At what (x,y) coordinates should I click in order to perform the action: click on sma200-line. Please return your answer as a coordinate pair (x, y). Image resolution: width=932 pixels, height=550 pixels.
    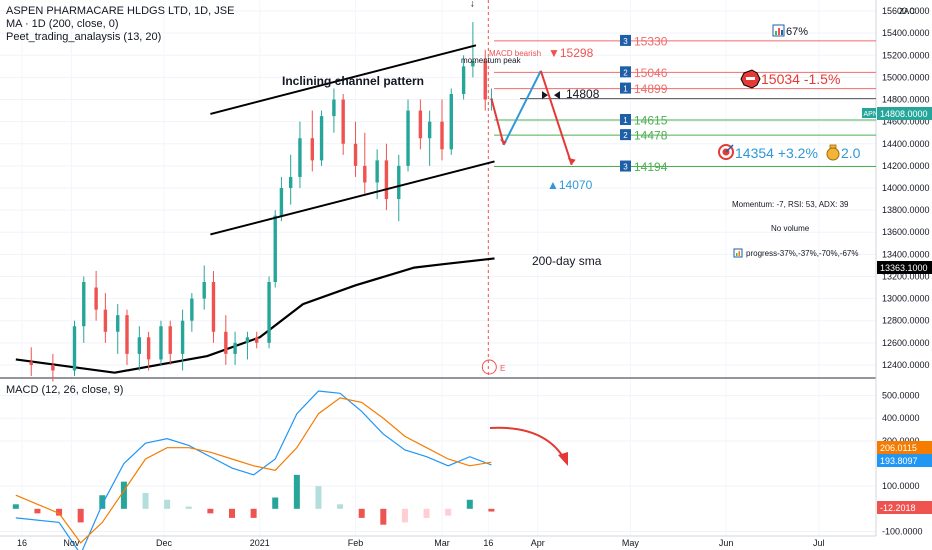
    Looking at the image, I should click on (255, 315).